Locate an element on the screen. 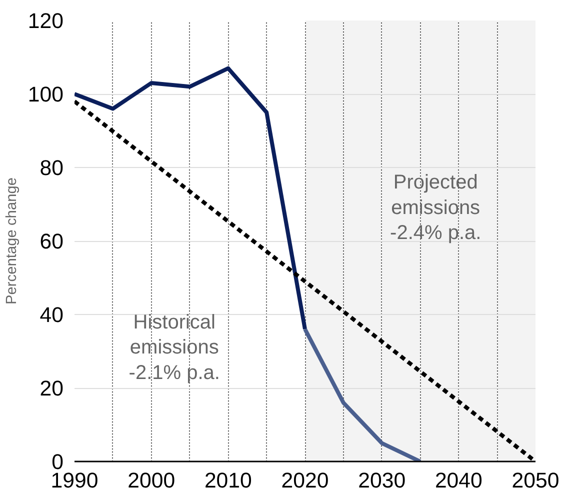  annotation: Projected emissions -2.4% p.a. is located at coordinates (436, 208).